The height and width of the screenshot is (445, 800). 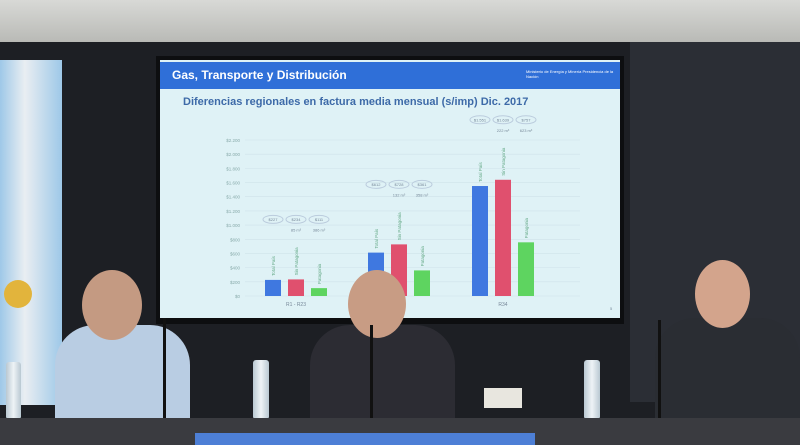 I want to click on y-tick-label: $1.400, so click(x=233, y=197).